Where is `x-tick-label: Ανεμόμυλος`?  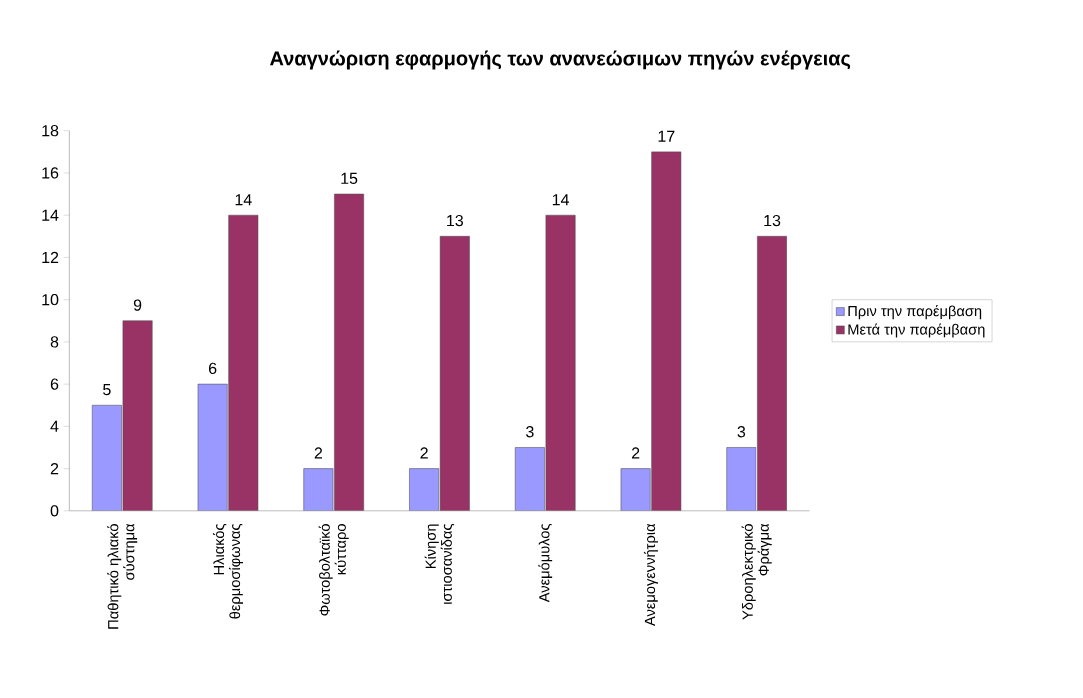 x-tick-label: Ανεμόμυλος is located at coordinates (545, 563).